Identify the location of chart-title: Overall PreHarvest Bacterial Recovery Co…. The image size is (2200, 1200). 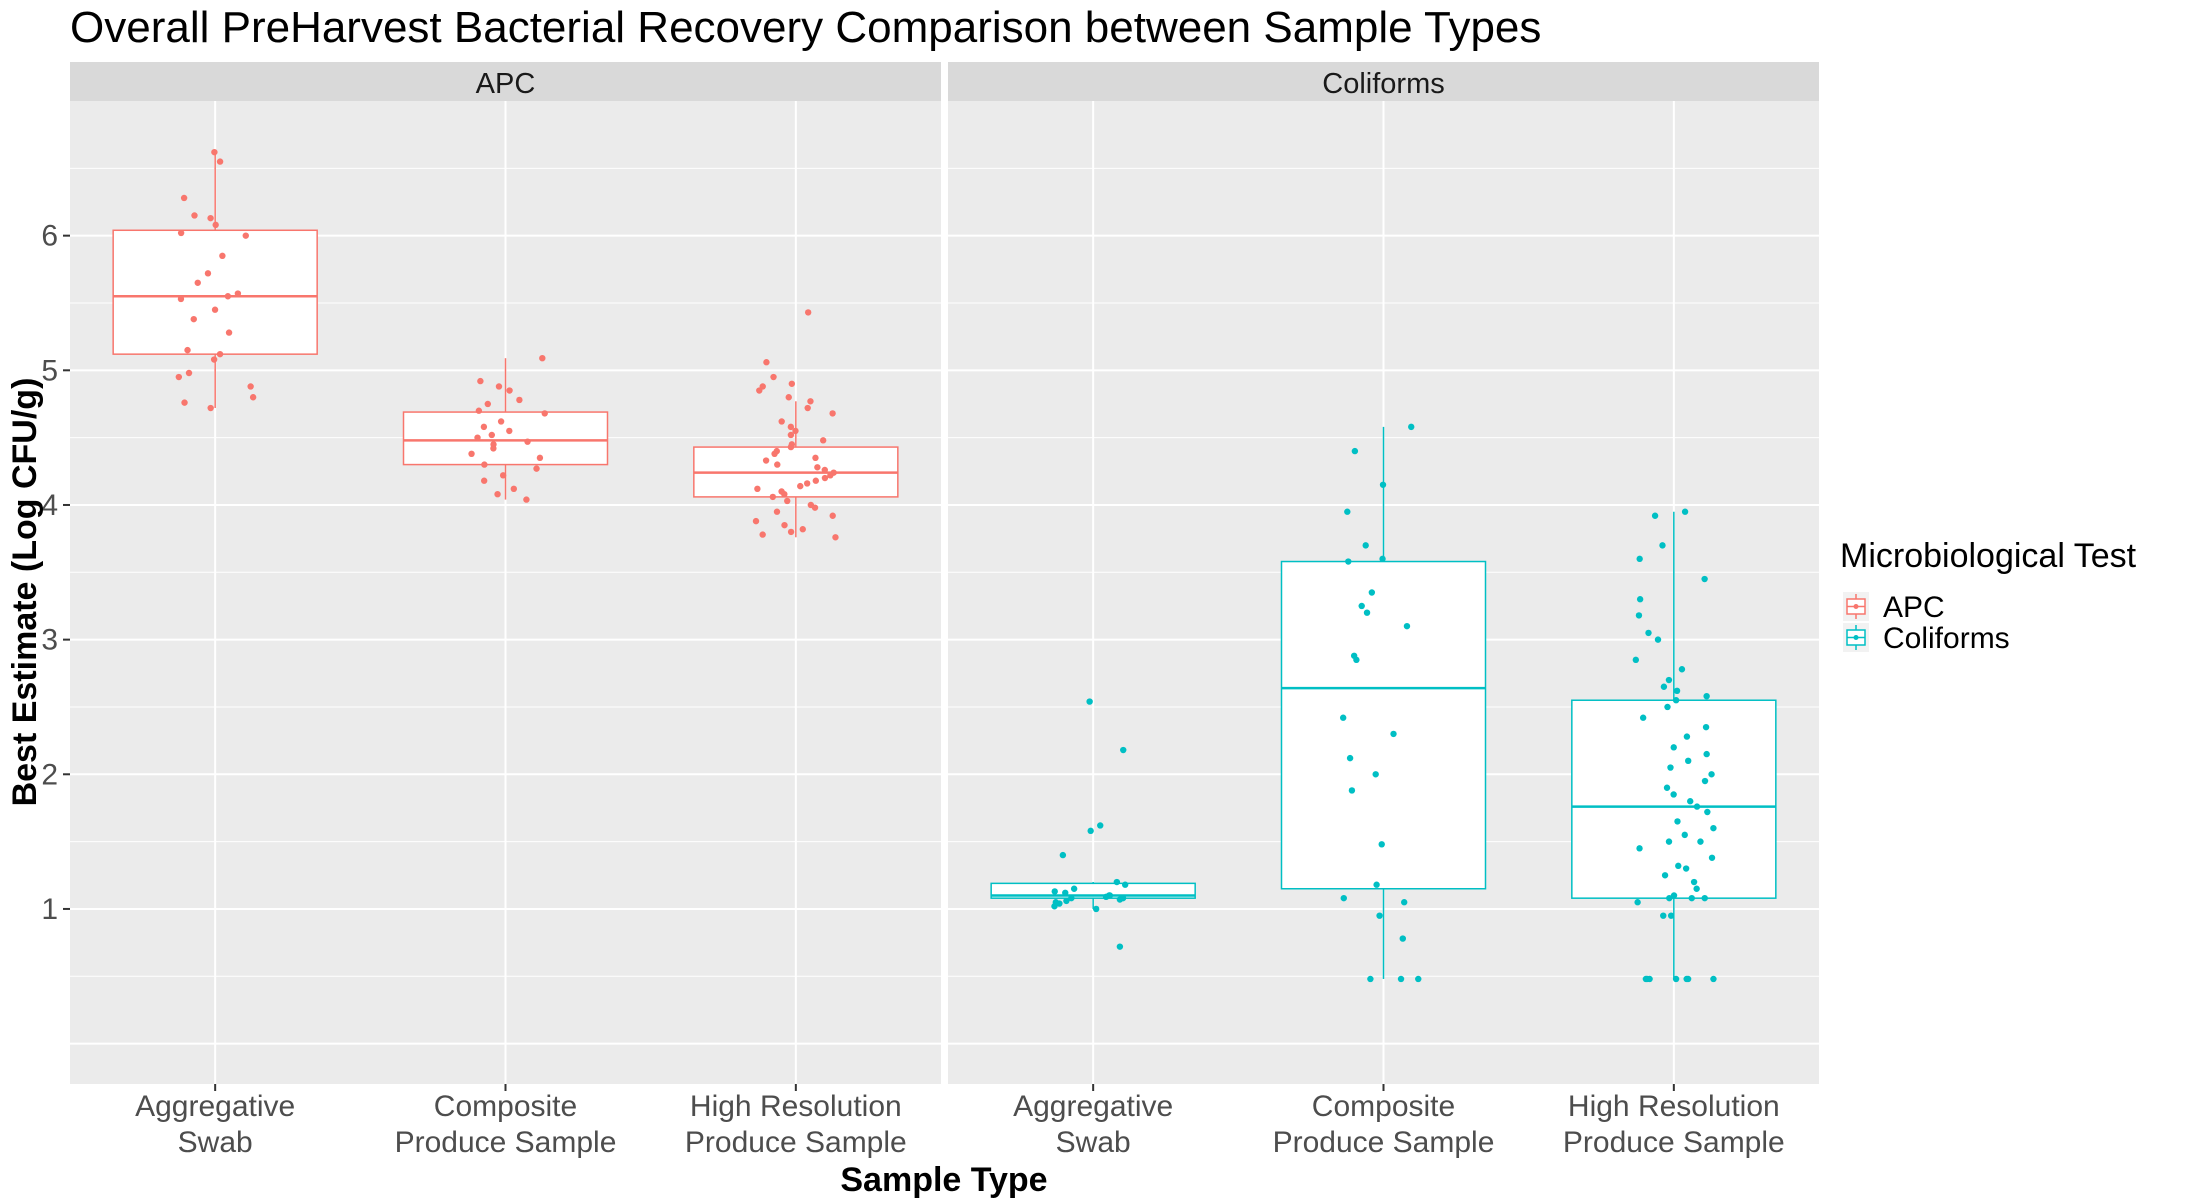
(805, 27).